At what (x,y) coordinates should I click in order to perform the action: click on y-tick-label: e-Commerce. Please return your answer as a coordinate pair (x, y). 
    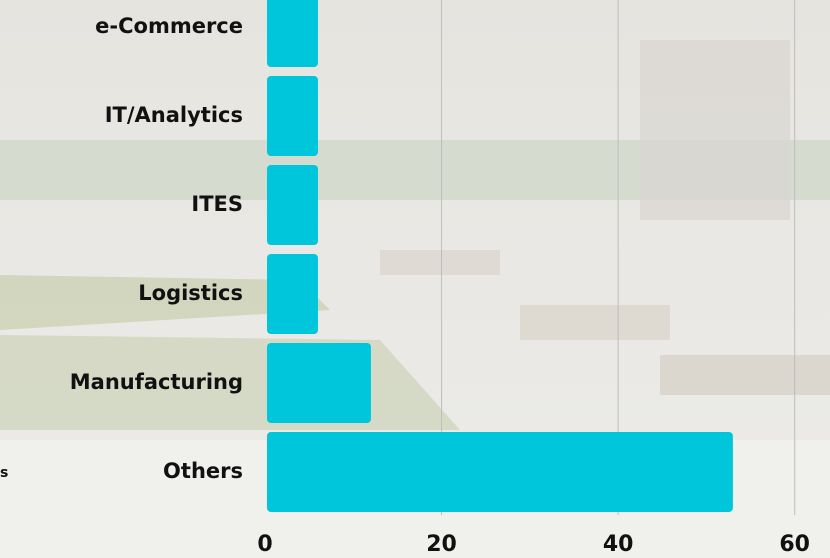
    Looking at the image, I should click on (169, 26).